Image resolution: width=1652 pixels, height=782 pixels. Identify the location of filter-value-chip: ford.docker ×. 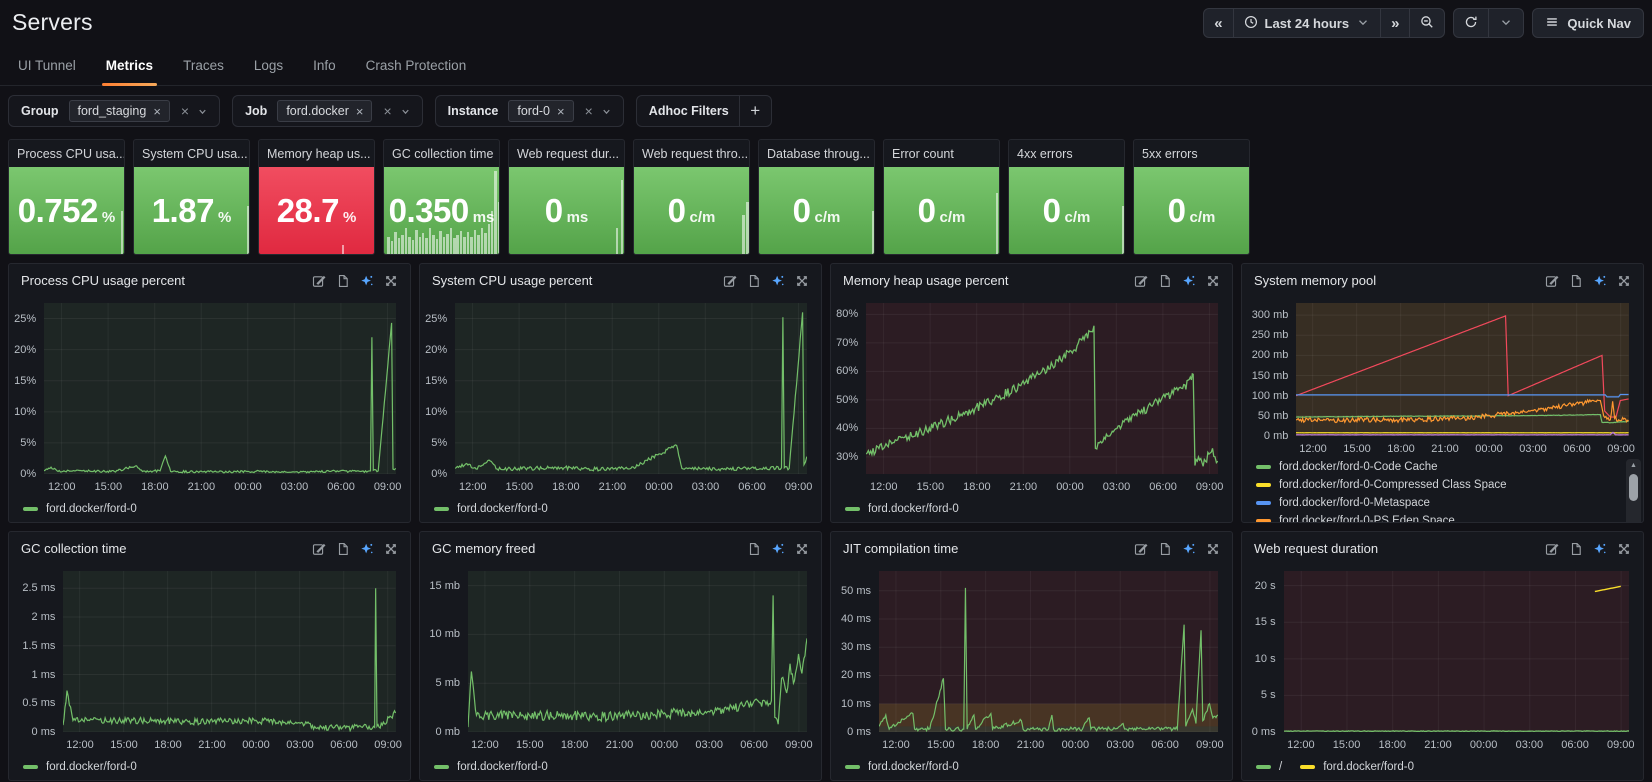
(325, 111).